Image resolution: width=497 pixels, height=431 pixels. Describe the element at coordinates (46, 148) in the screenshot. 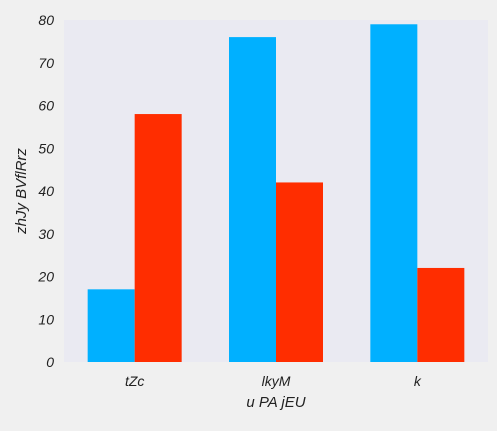

I see `y-tick-label: 50` at that location.